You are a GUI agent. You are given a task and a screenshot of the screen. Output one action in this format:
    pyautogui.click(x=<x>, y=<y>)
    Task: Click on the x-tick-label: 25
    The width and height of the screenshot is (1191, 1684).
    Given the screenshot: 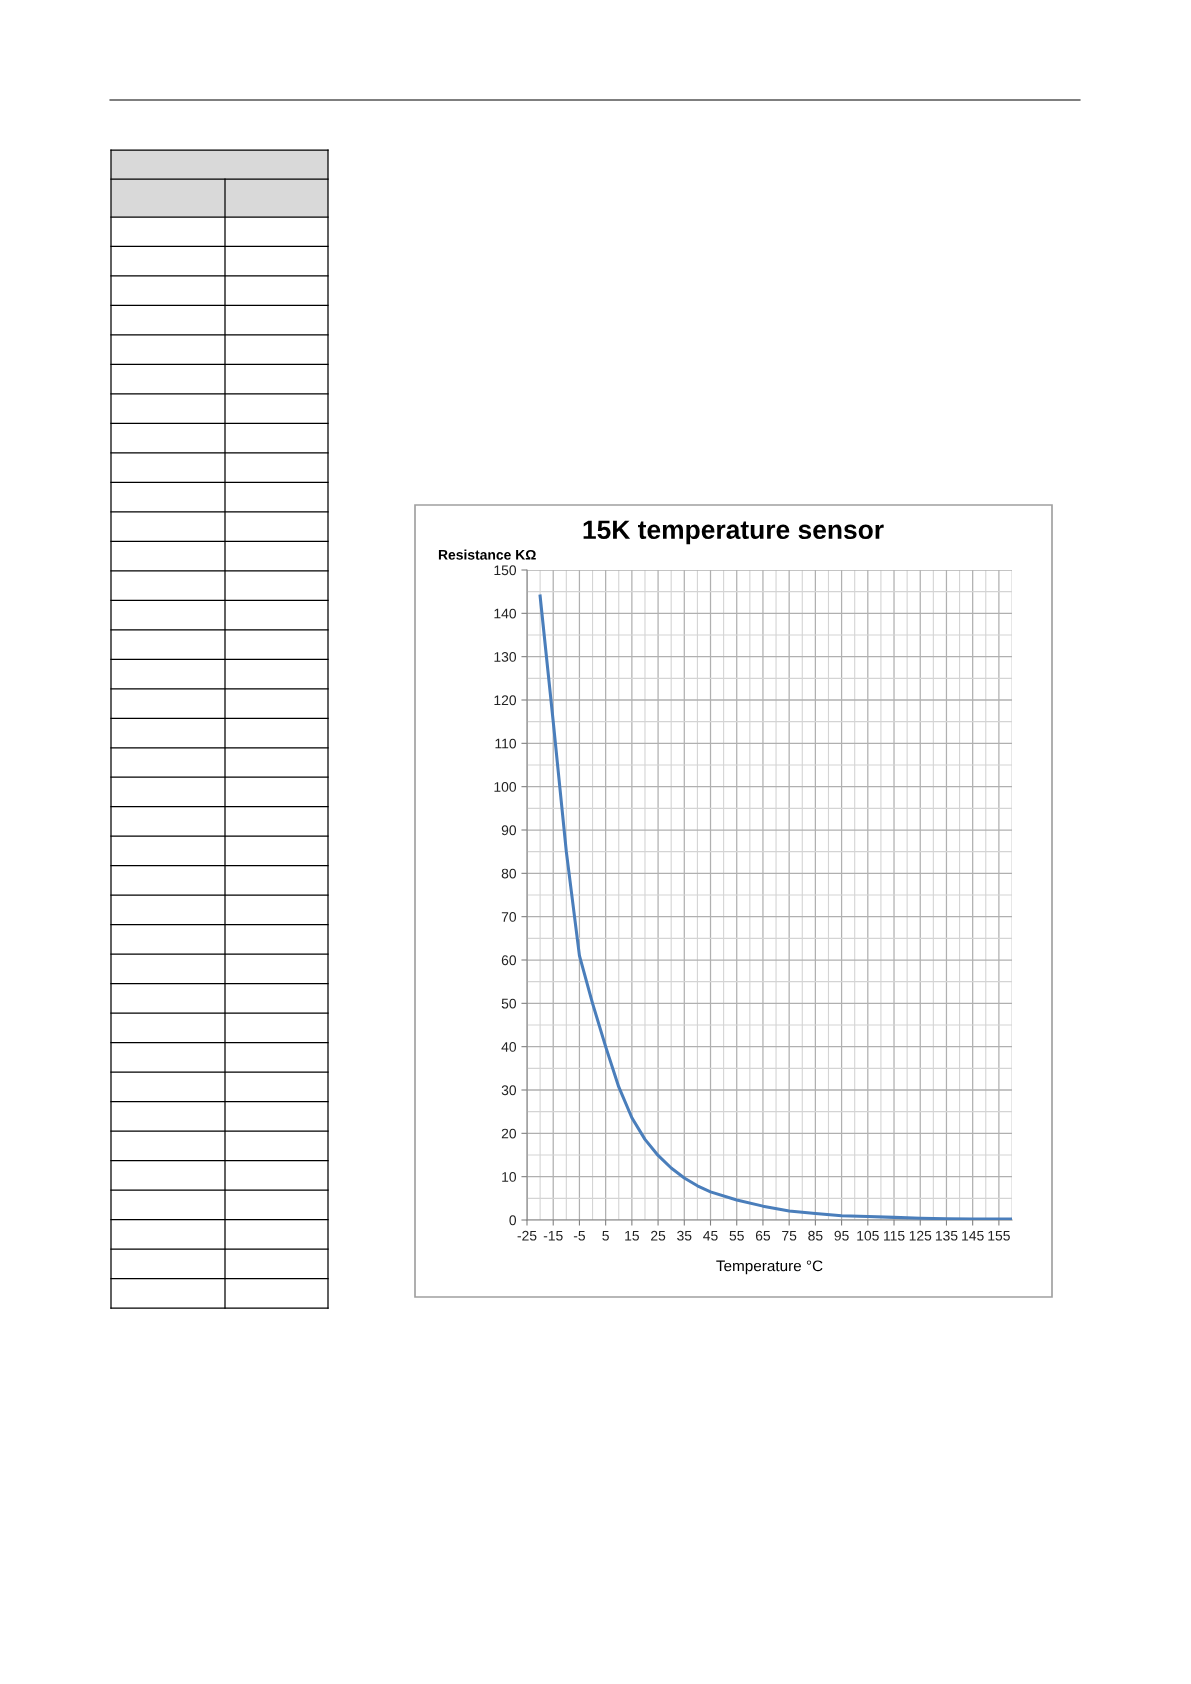 What is the action you would take?
    pyautogui.click(x=658, y=1235)
    